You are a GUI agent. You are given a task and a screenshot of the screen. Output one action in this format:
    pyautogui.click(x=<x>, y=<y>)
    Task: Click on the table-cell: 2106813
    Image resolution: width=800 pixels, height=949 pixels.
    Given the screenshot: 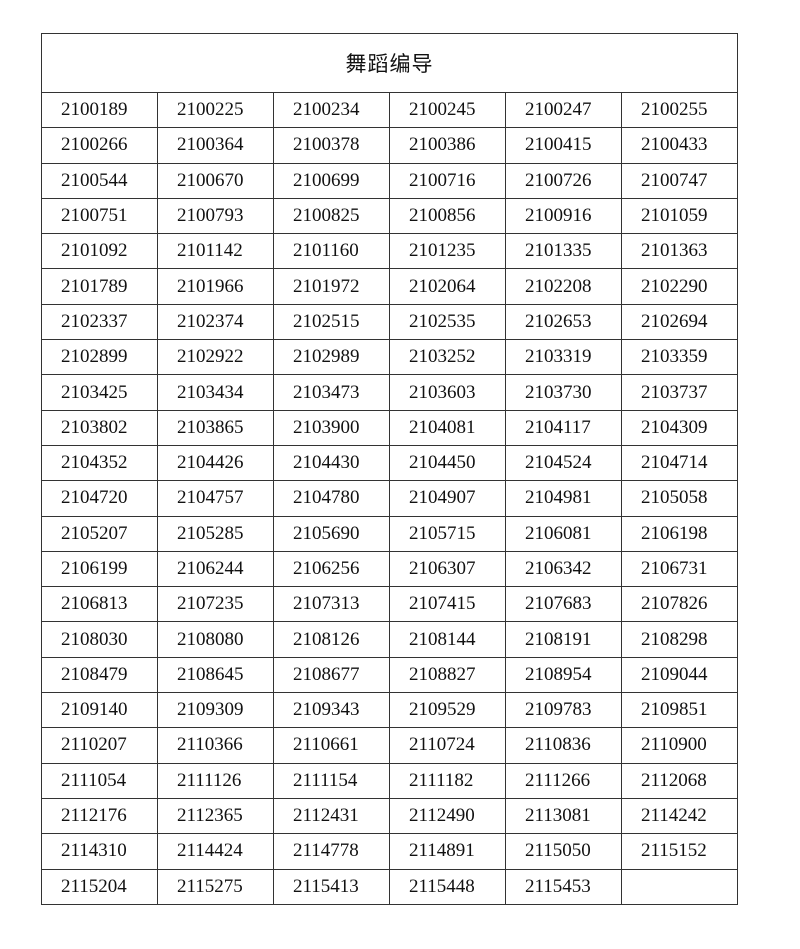 What is the action you would take?
    pyautogui.click(x=99, y=604)
    